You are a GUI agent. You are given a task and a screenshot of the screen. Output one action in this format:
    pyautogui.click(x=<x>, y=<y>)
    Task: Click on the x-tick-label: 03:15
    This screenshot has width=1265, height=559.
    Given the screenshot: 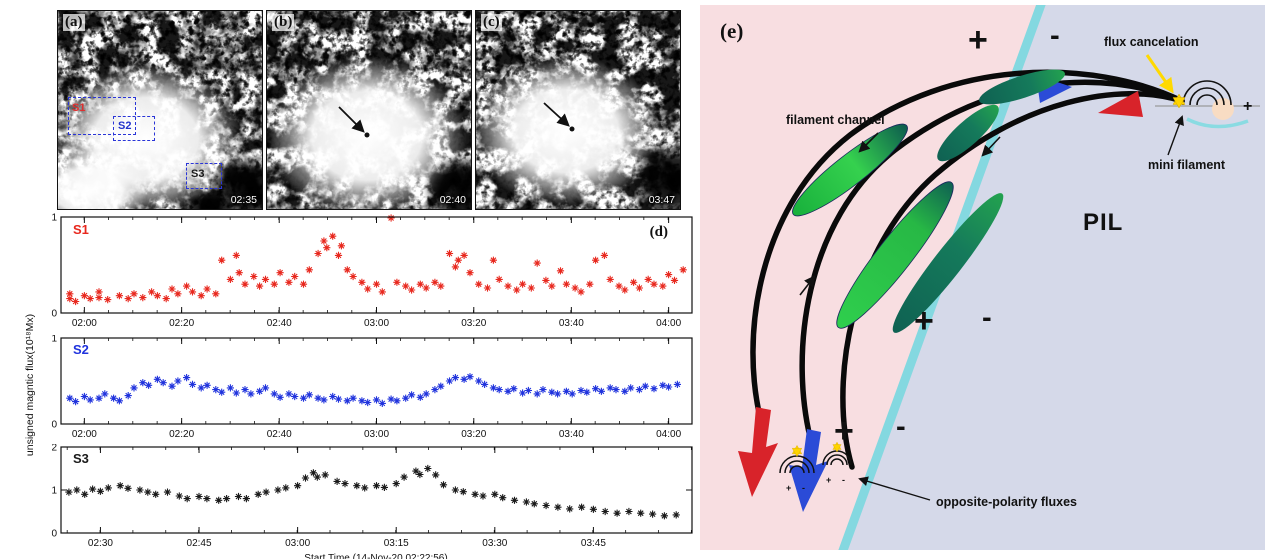 What is the action you would take?
    pyautogui.click(x=396, y=543)
    